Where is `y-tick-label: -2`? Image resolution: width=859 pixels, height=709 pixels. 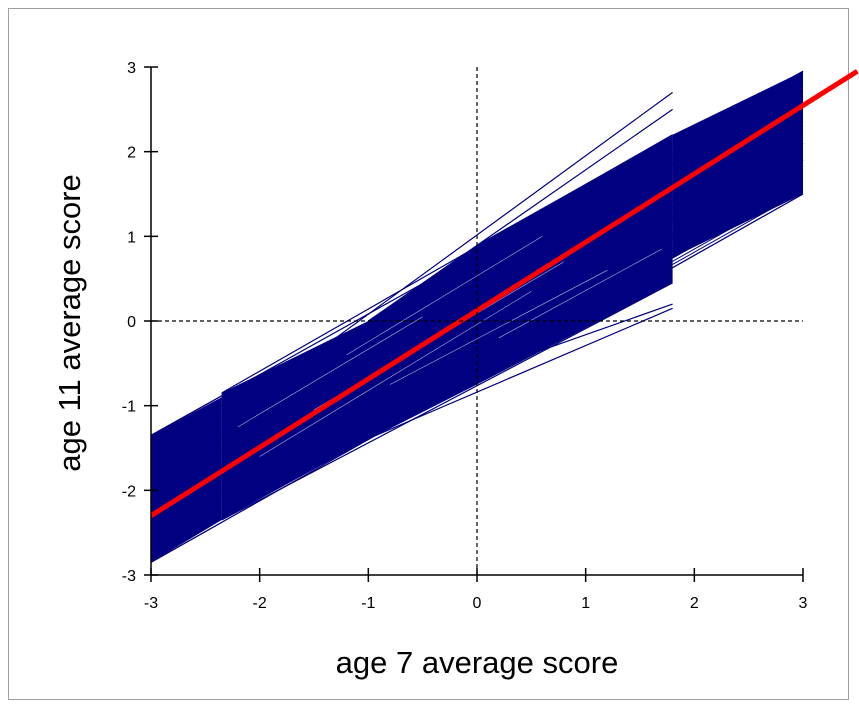 y-tick-label: -2 is located at coordinates (129, 491).